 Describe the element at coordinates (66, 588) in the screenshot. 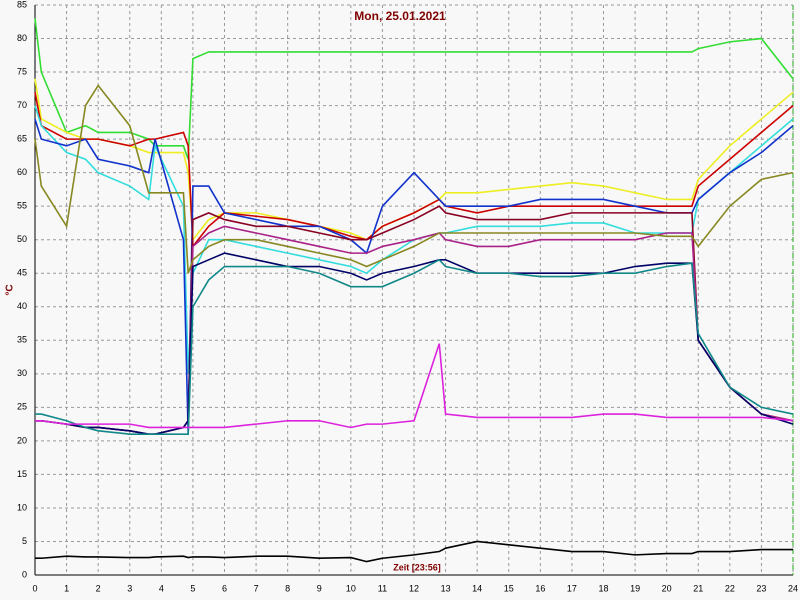

I see `x-tick-label: 1` at that location.